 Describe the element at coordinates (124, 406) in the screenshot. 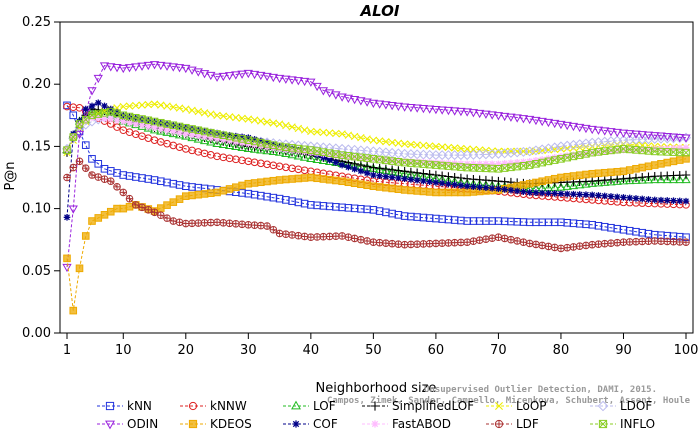

I see `legend-item-knn: kNN` at that location.